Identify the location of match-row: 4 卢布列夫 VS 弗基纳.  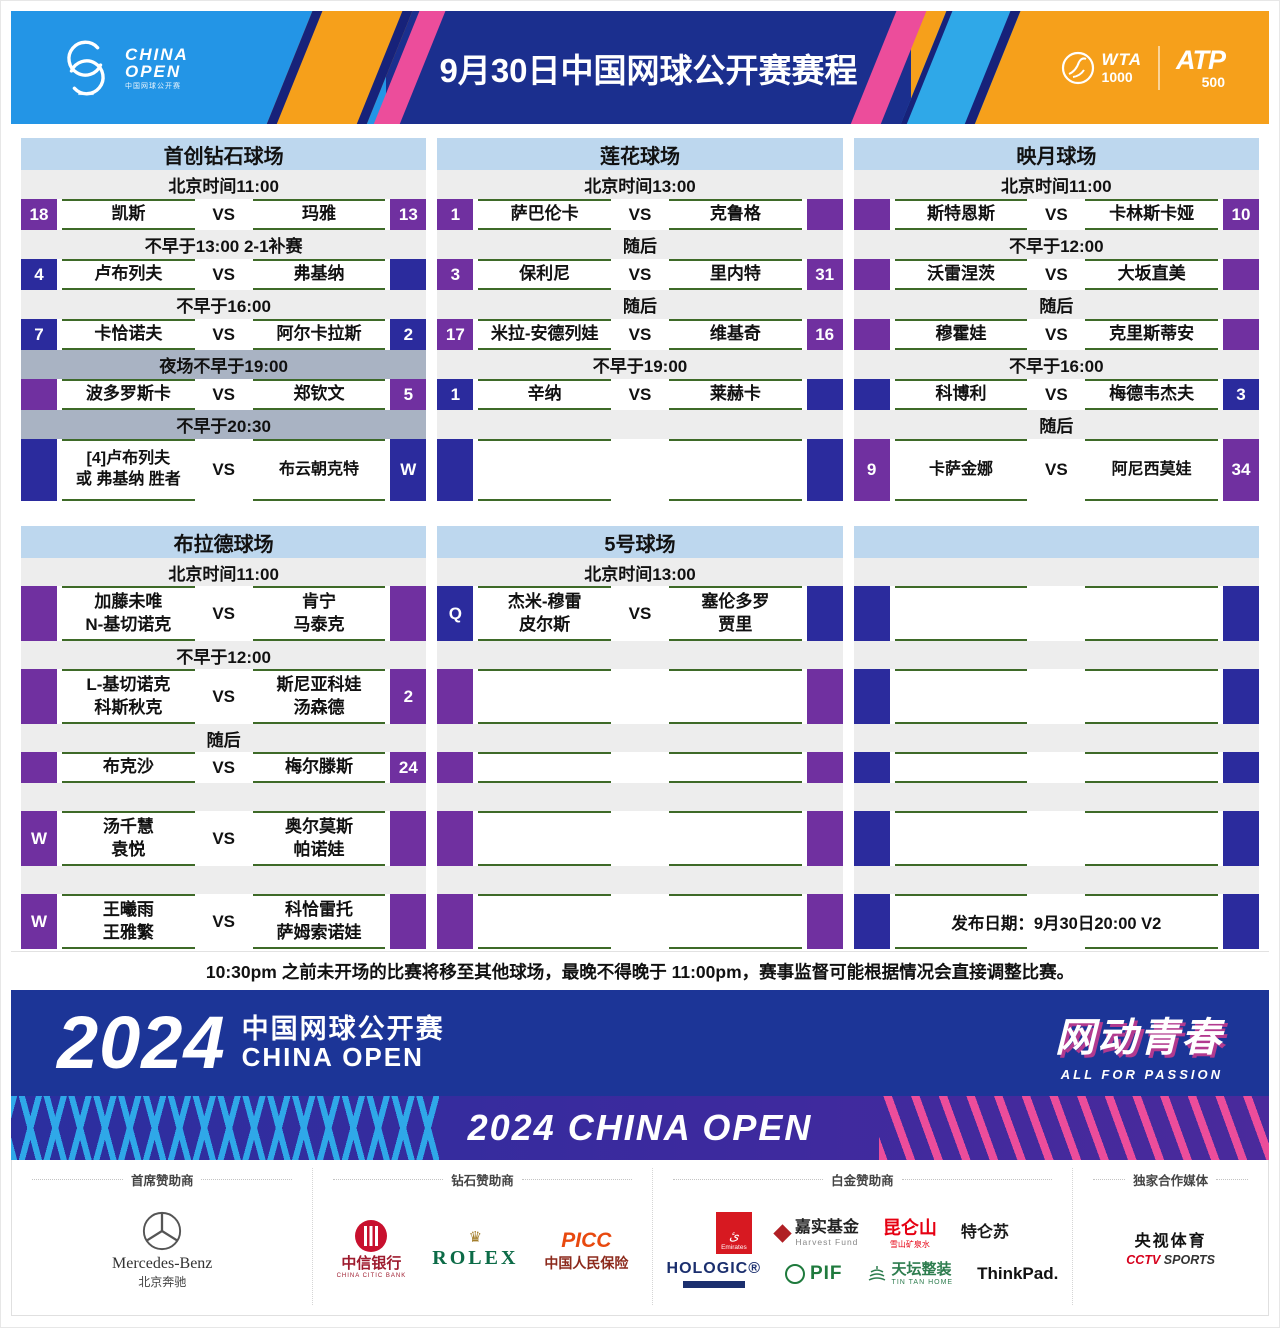
(224, 274).